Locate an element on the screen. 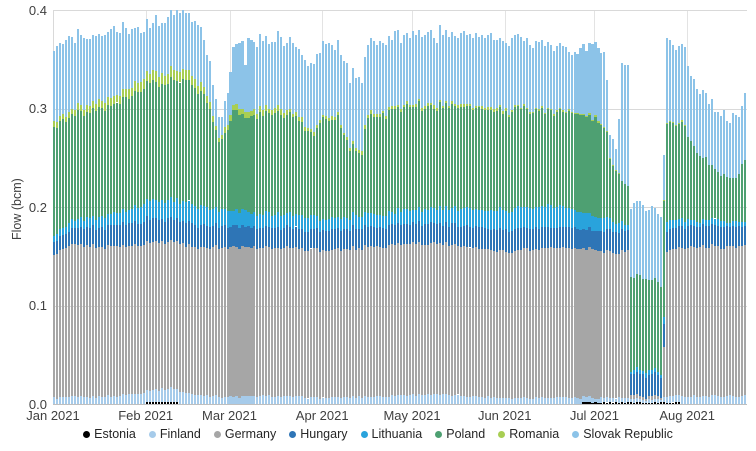 This screenshot has width=756, height=451. x-tick-label: Apr 2021 is located at coordinates (322, 415).